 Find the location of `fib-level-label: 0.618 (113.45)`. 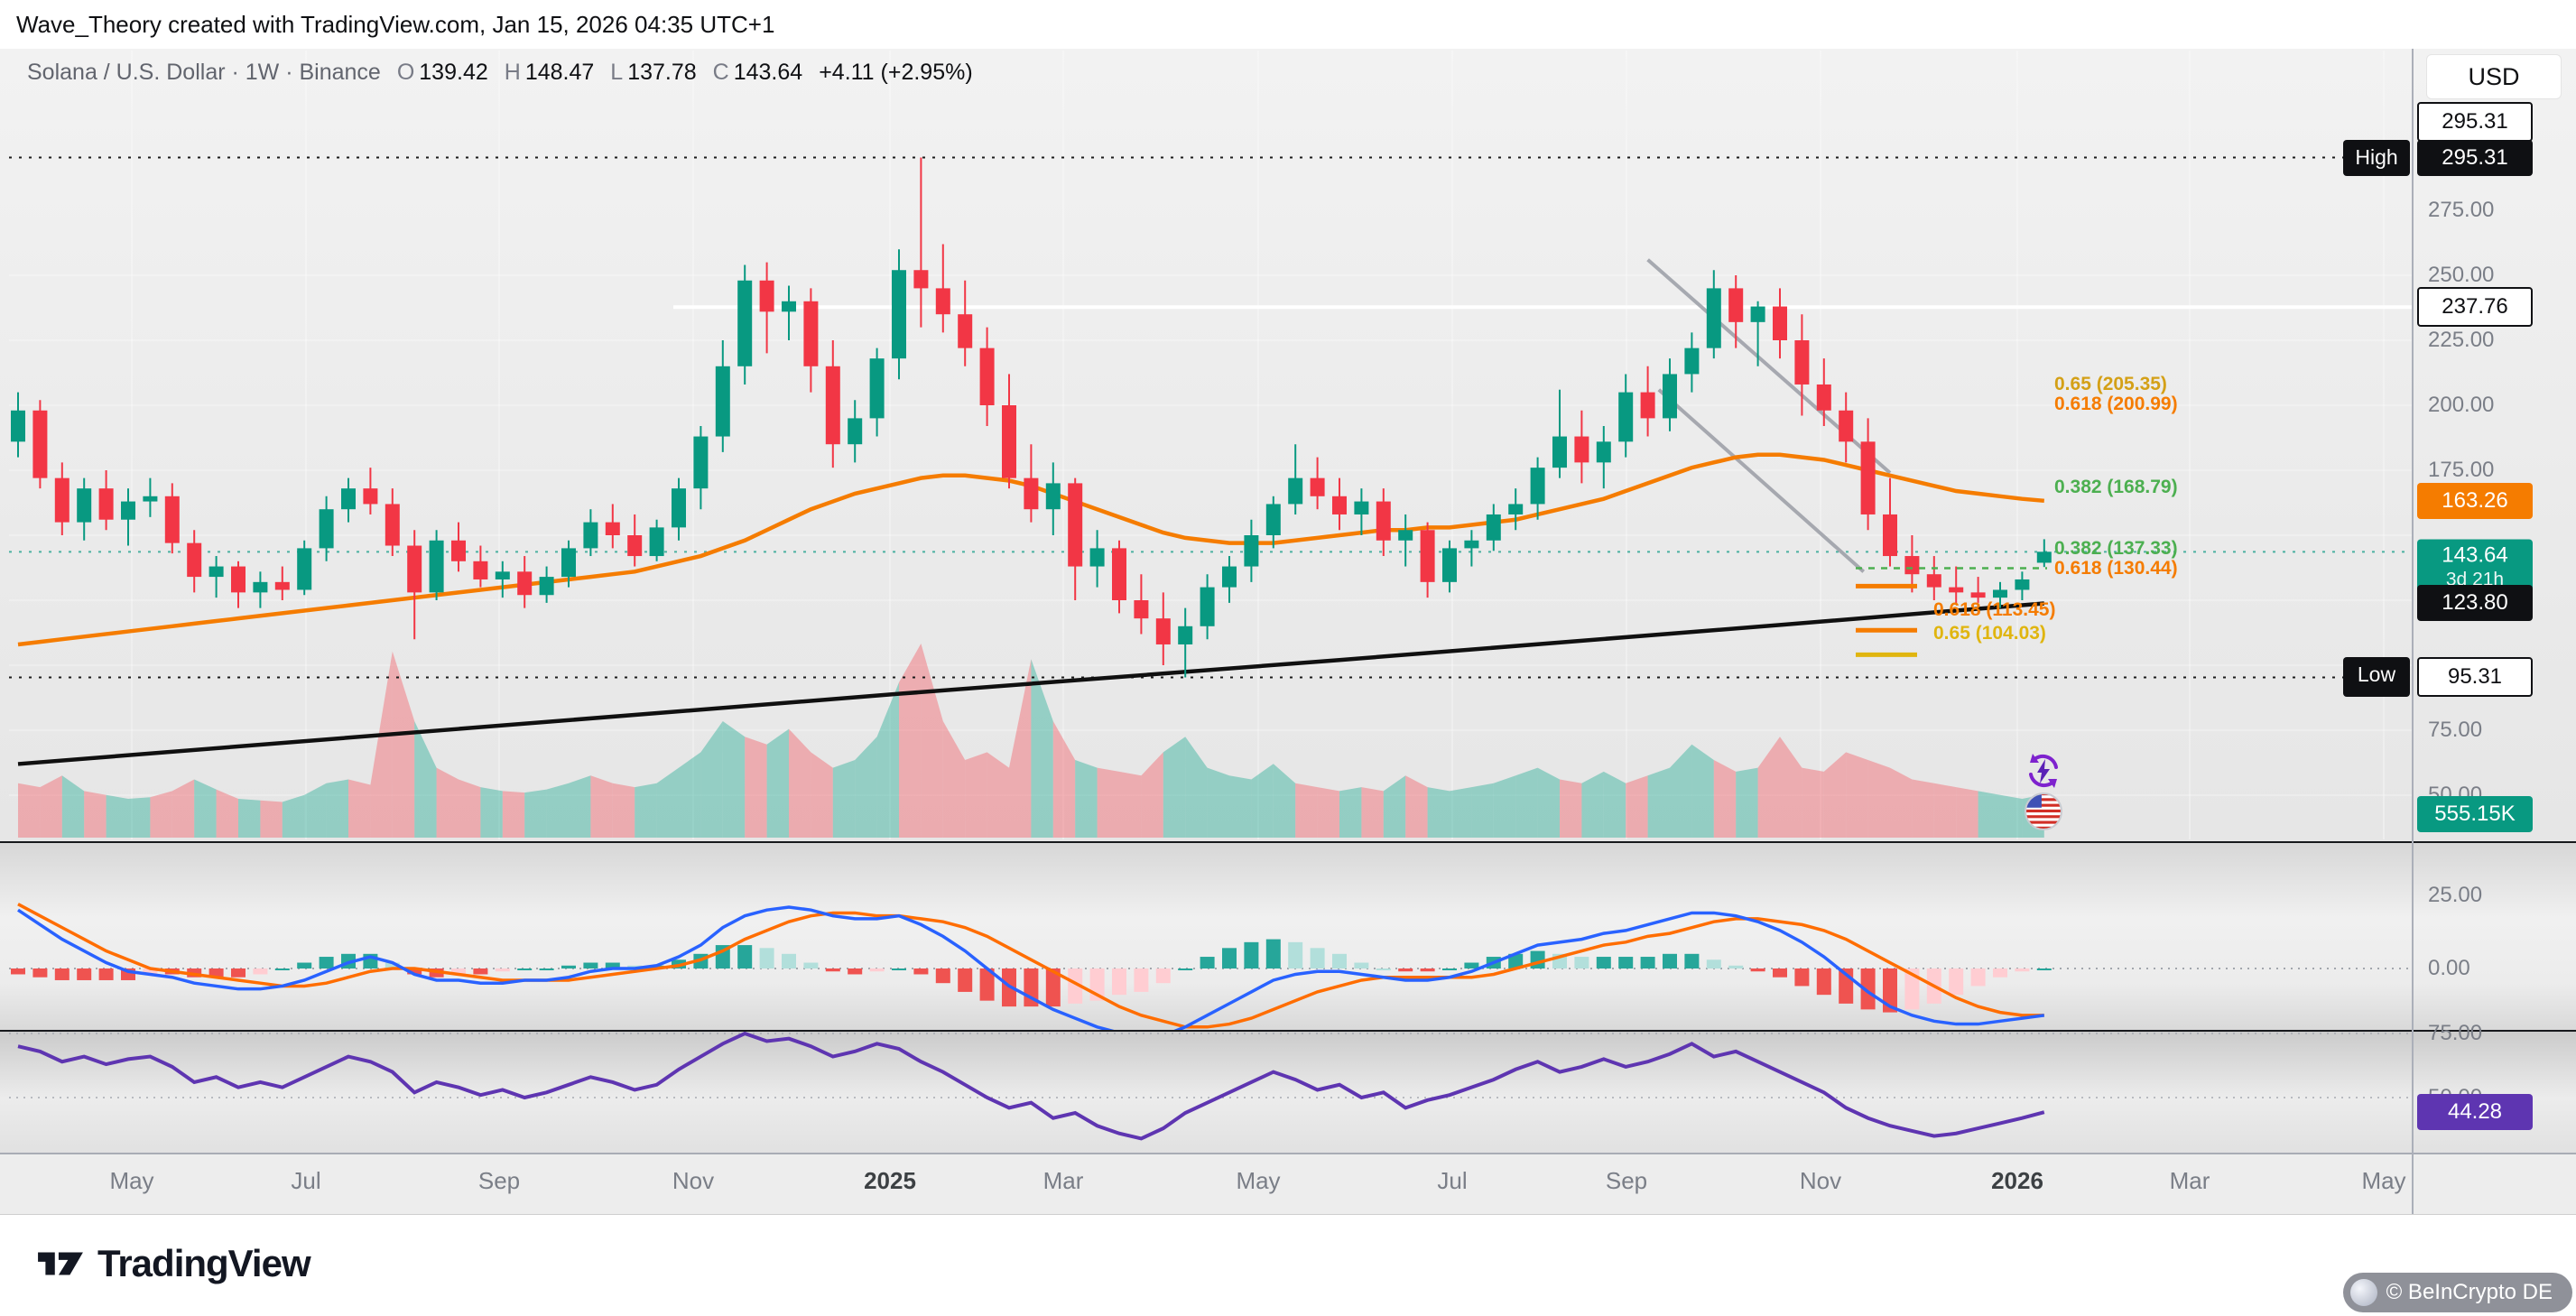

fib-level-label: 0.618 (113.45) is located at coordinates (1994, 610).